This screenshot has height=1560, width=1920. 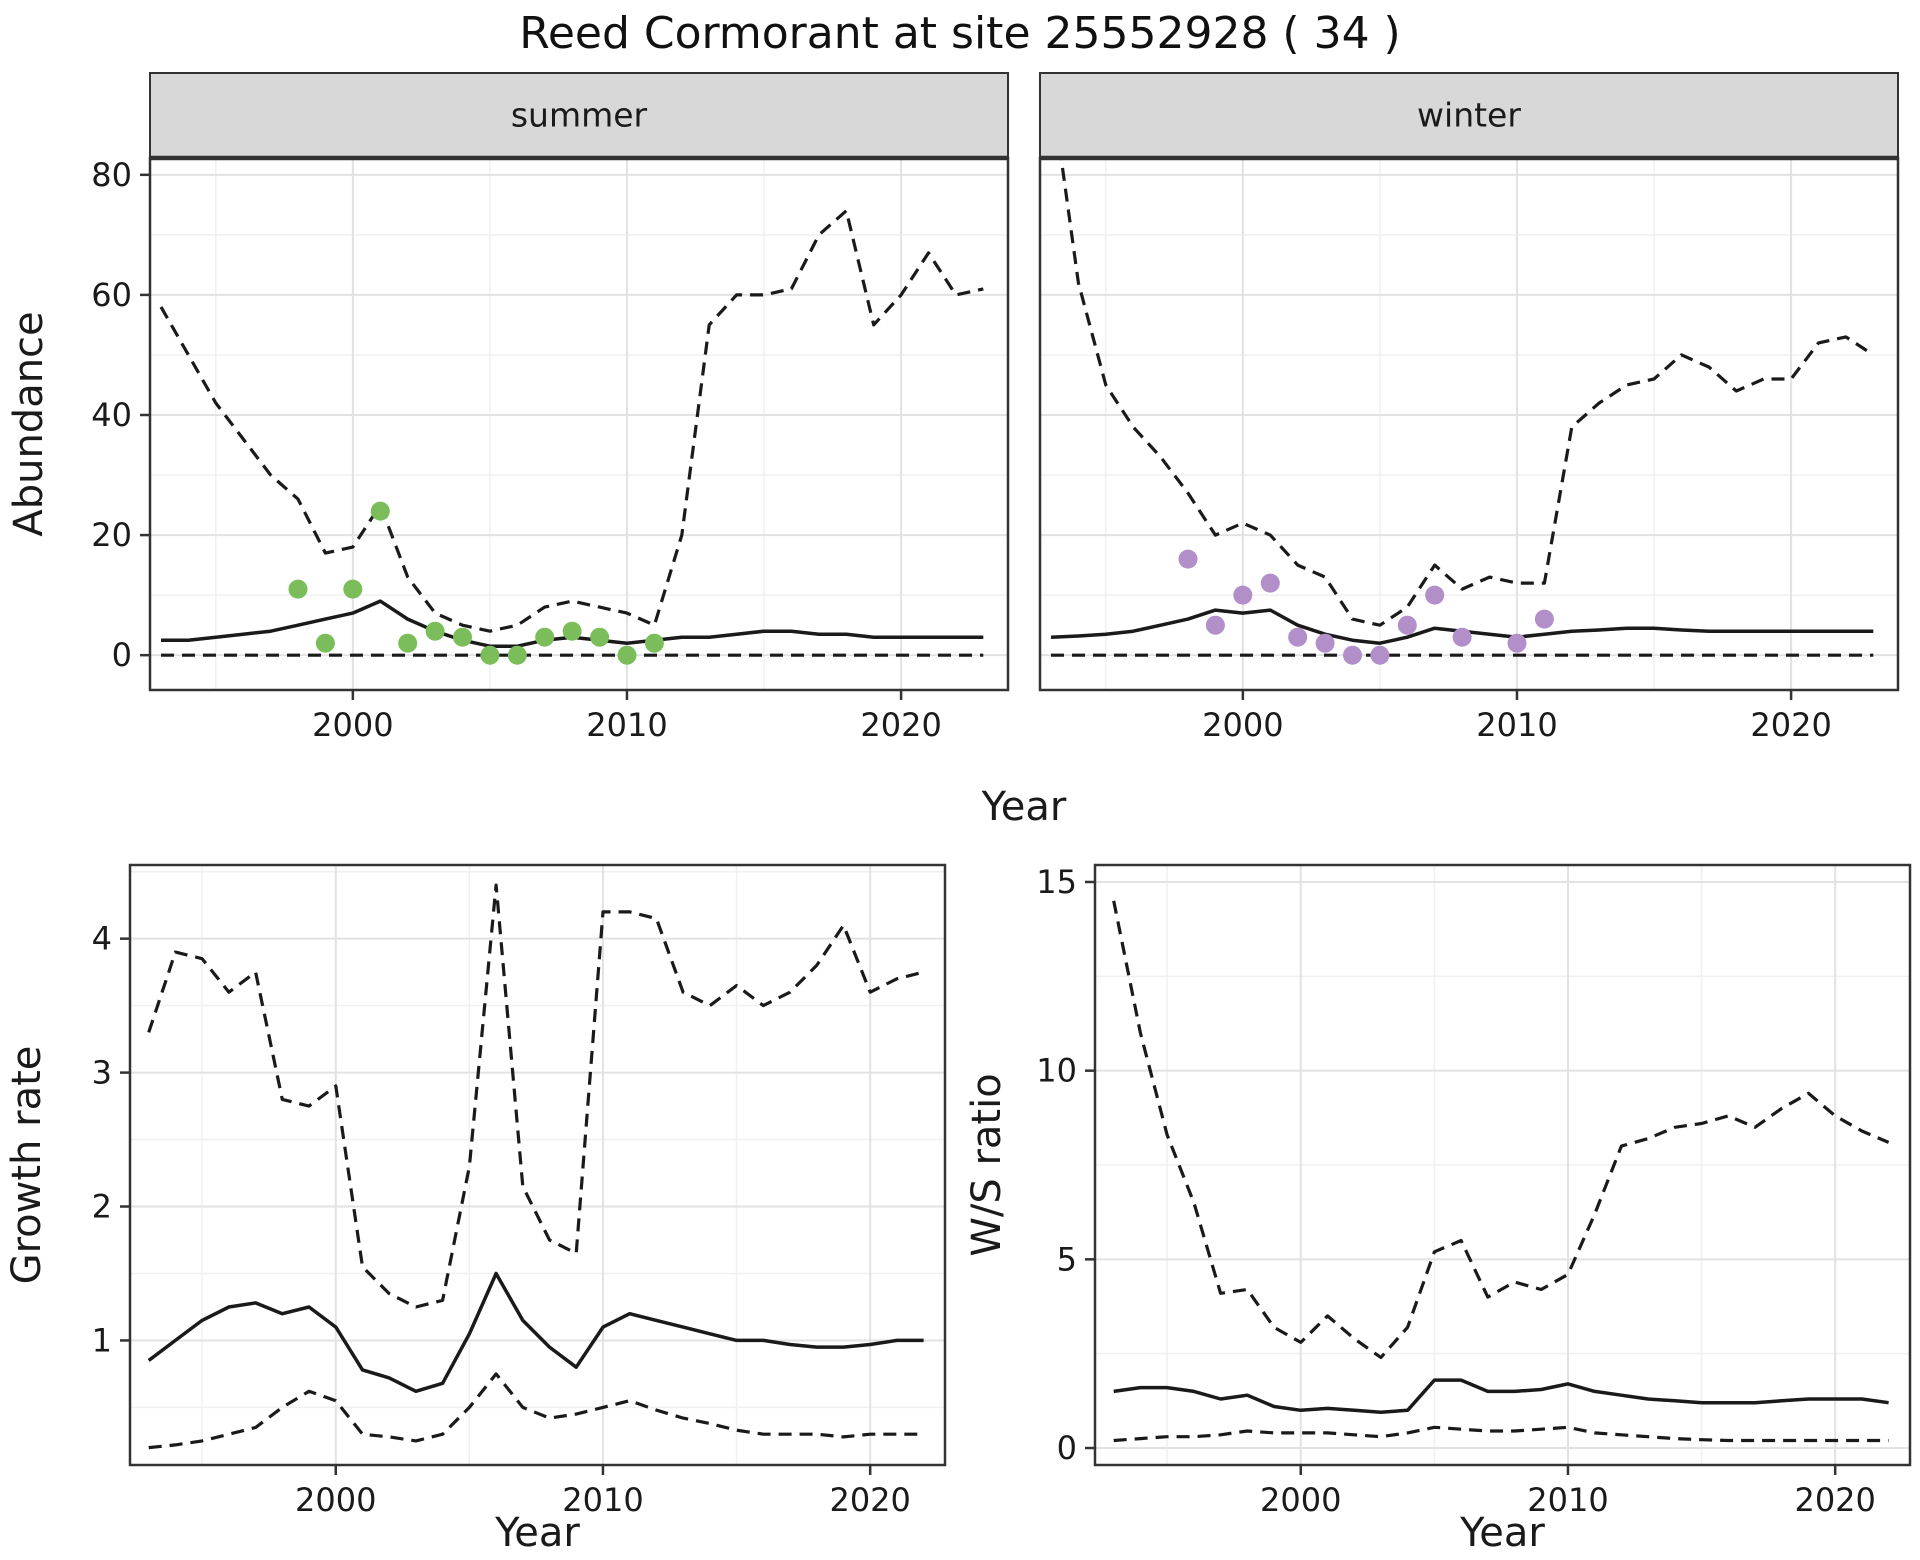 What do you see at coordinates (1501, 1434) in the screenshot?
I see `ws-ratio-lower-ci-line` at bounding box center [1501, 1434].